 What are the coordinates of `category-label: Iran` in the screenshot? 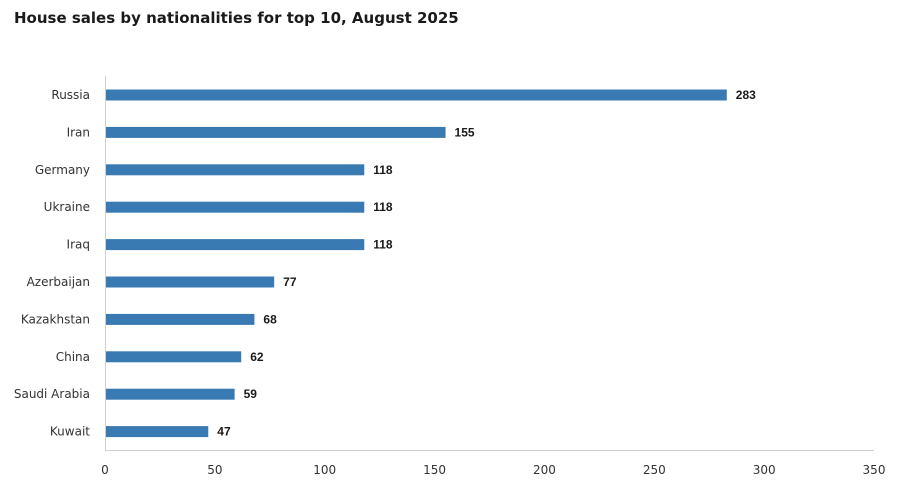 It's located at (78, 132).